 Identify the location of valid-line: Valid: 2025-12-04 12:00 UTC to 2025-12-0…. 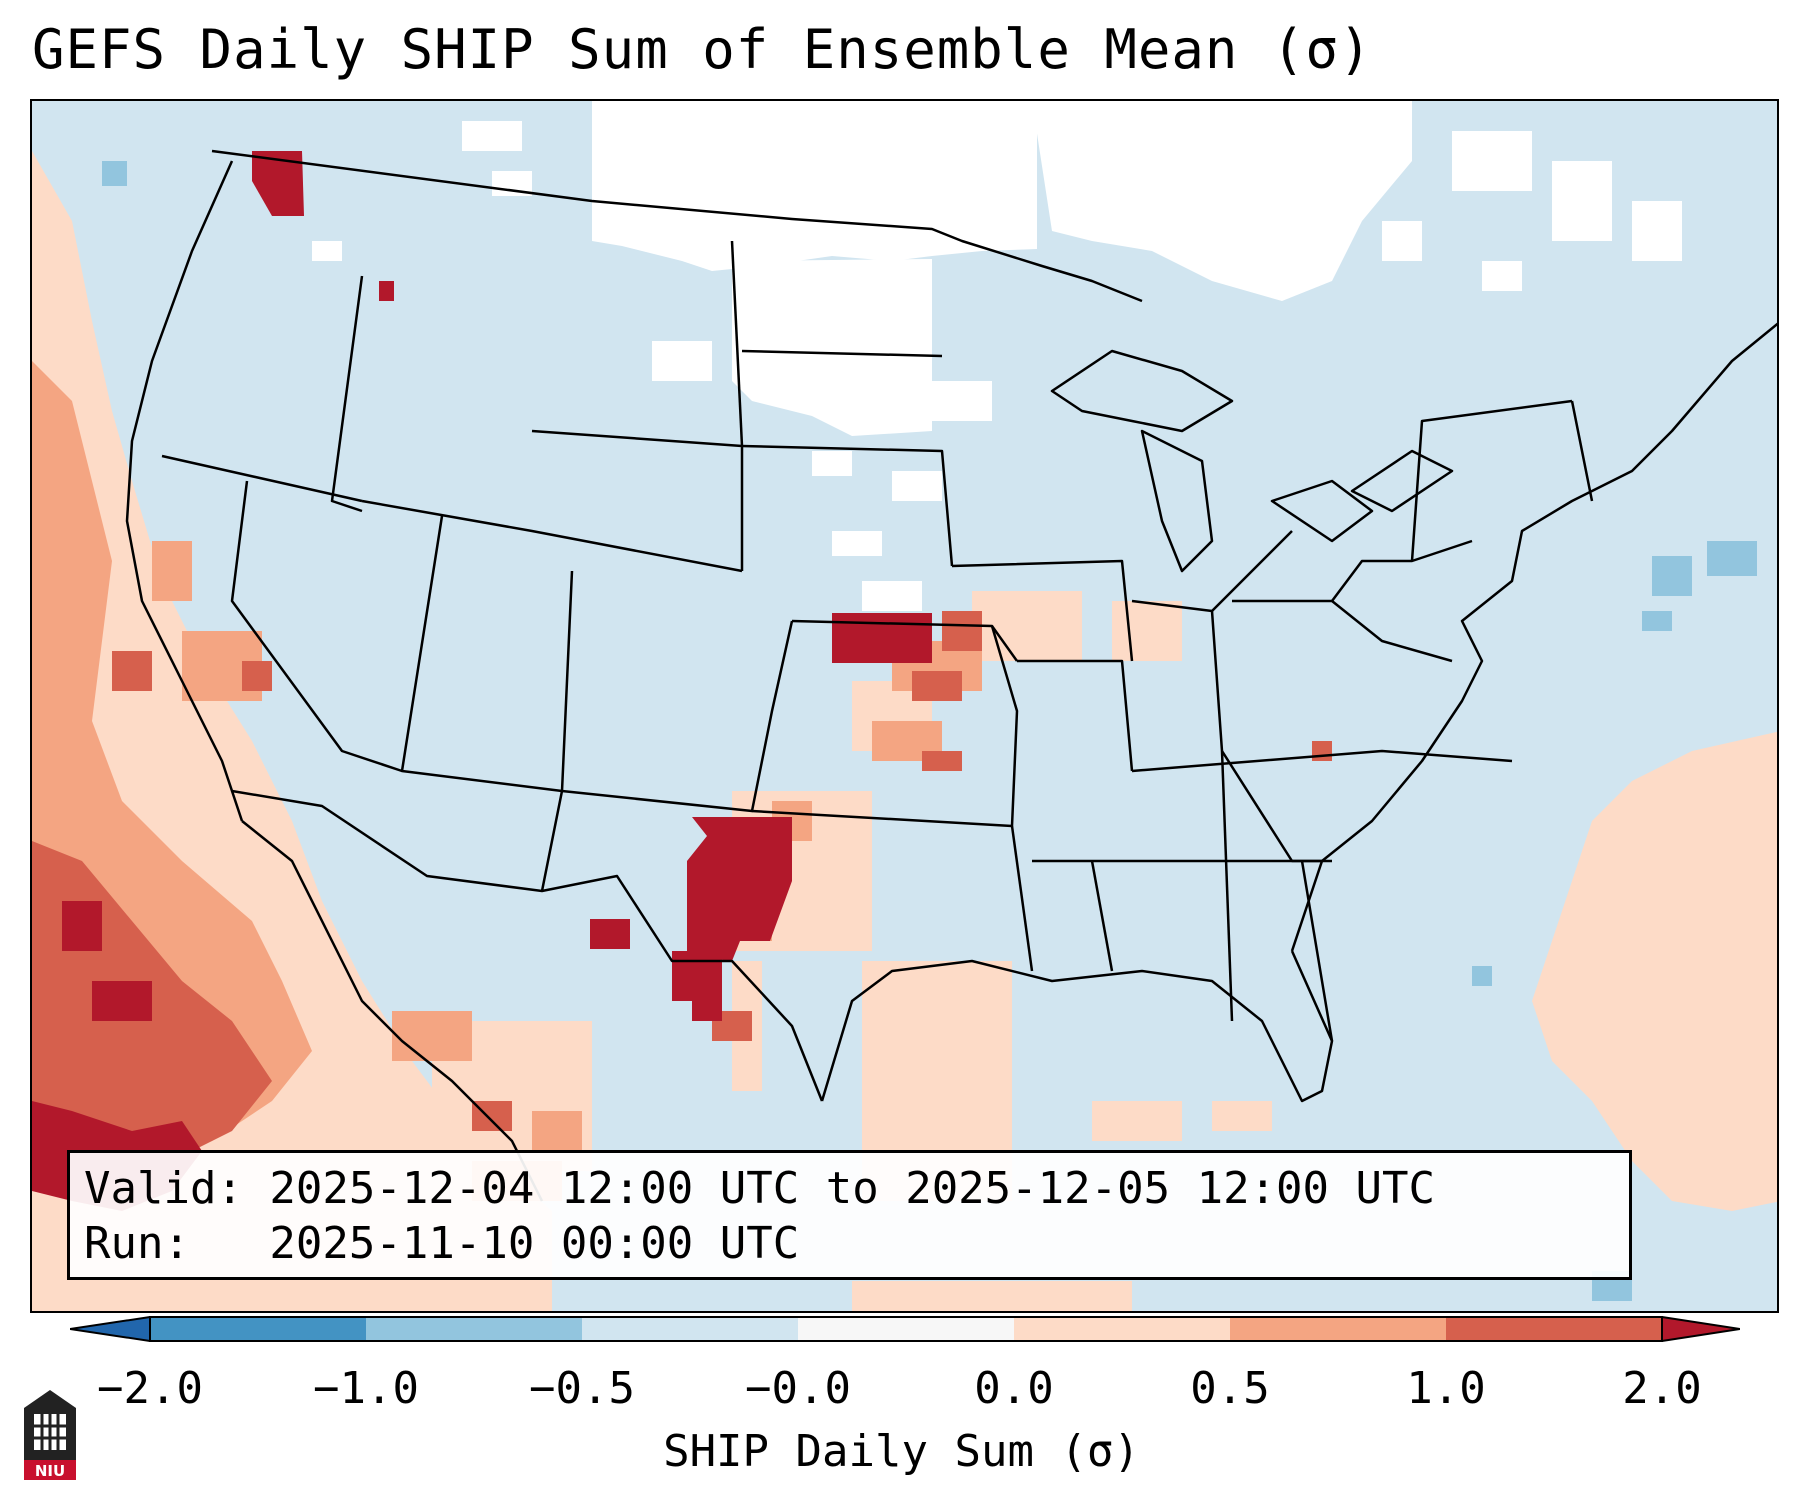
(760, 1188).